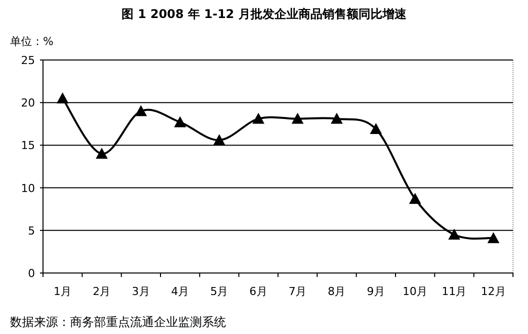  Describe the element at coordinates (28, 103) in the screenshot. I see `y-tick-label: 20` at that location.